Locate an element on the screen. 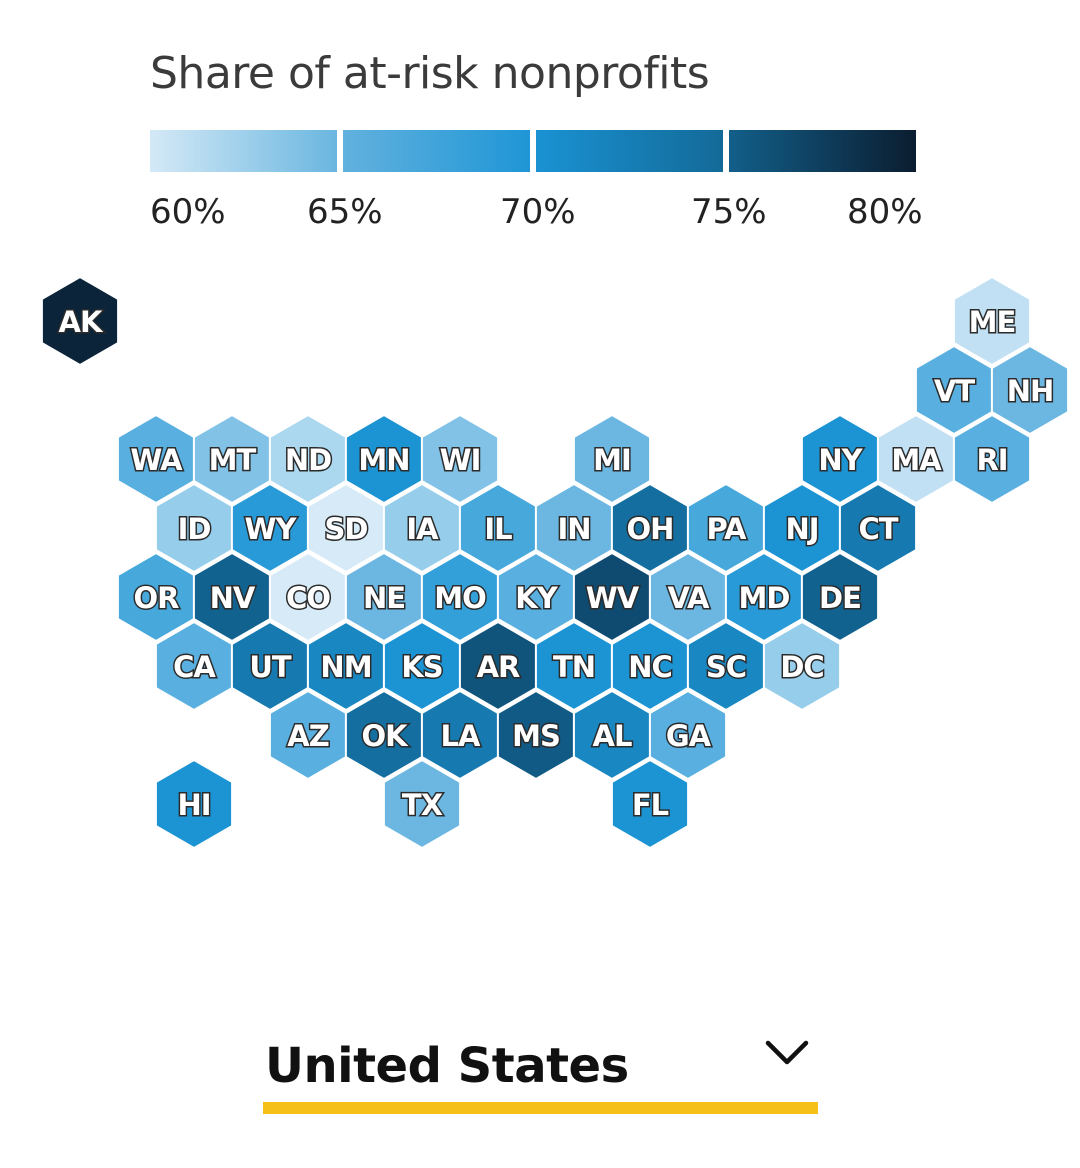 Image resolution: width=1080 pixels, height=1168 pixels. state-tile-vt: VT is located at coordinates (954, 390).